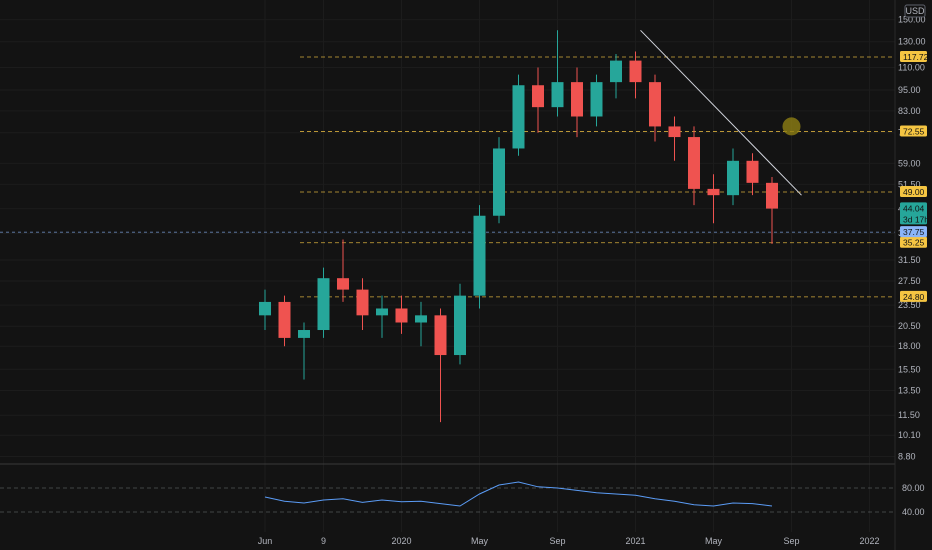  What do you see at coordinates (595, 541) in the screenshot?
I see `time-axis: Jun92020MaySep2021MaySep2022MaySep20` at bounding box center [595, 541].